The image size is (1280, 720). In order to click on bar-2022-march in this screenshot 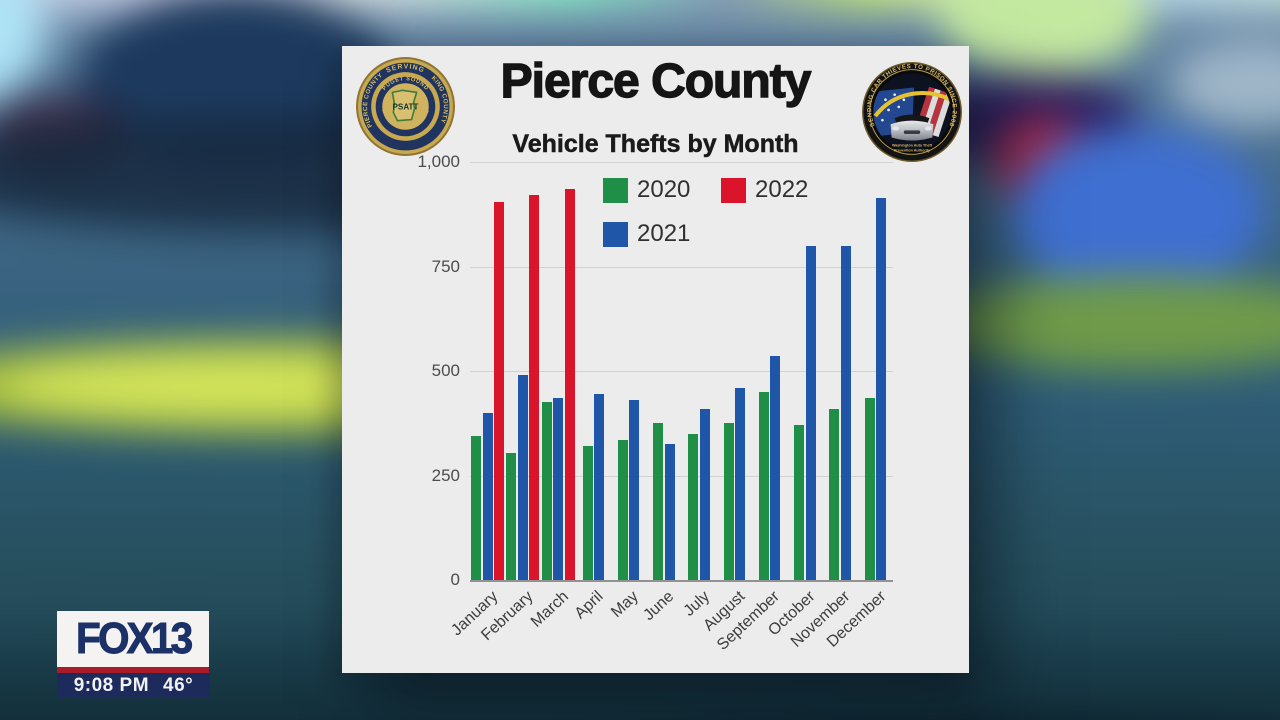, I will do `click(569, 384)`.